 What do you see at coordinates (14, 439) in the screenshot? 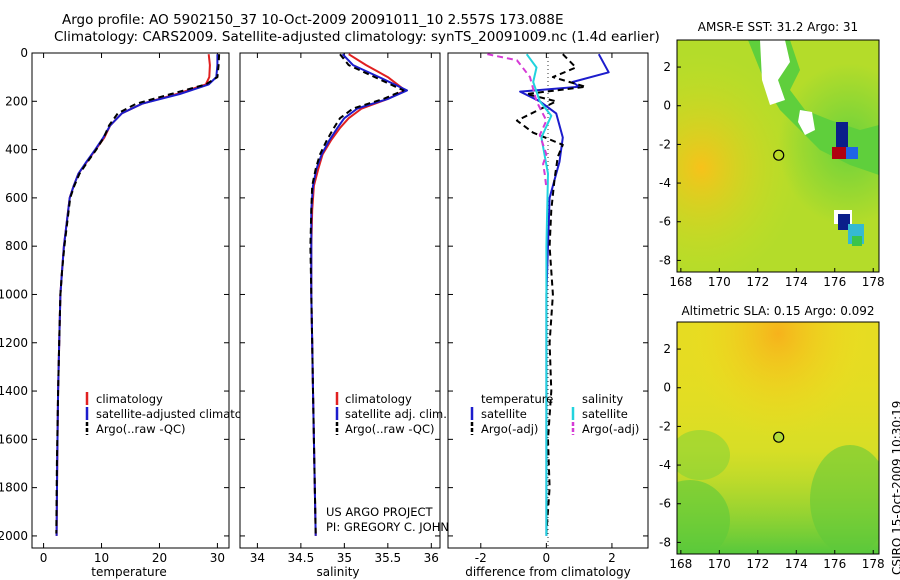
I see `y-tick-label: 1600` at bounding box center [14, 439].